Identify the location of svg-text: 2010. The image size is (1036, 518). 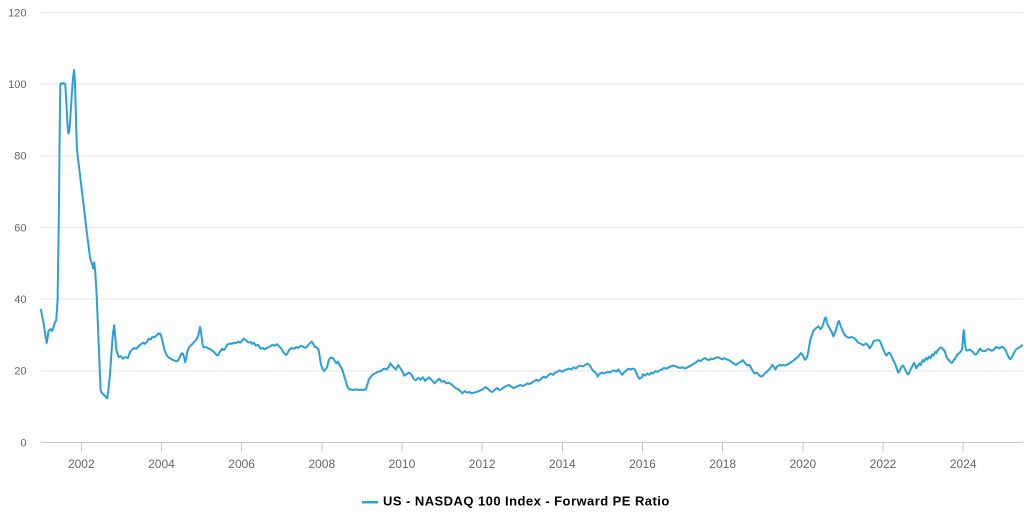
(402, 464).